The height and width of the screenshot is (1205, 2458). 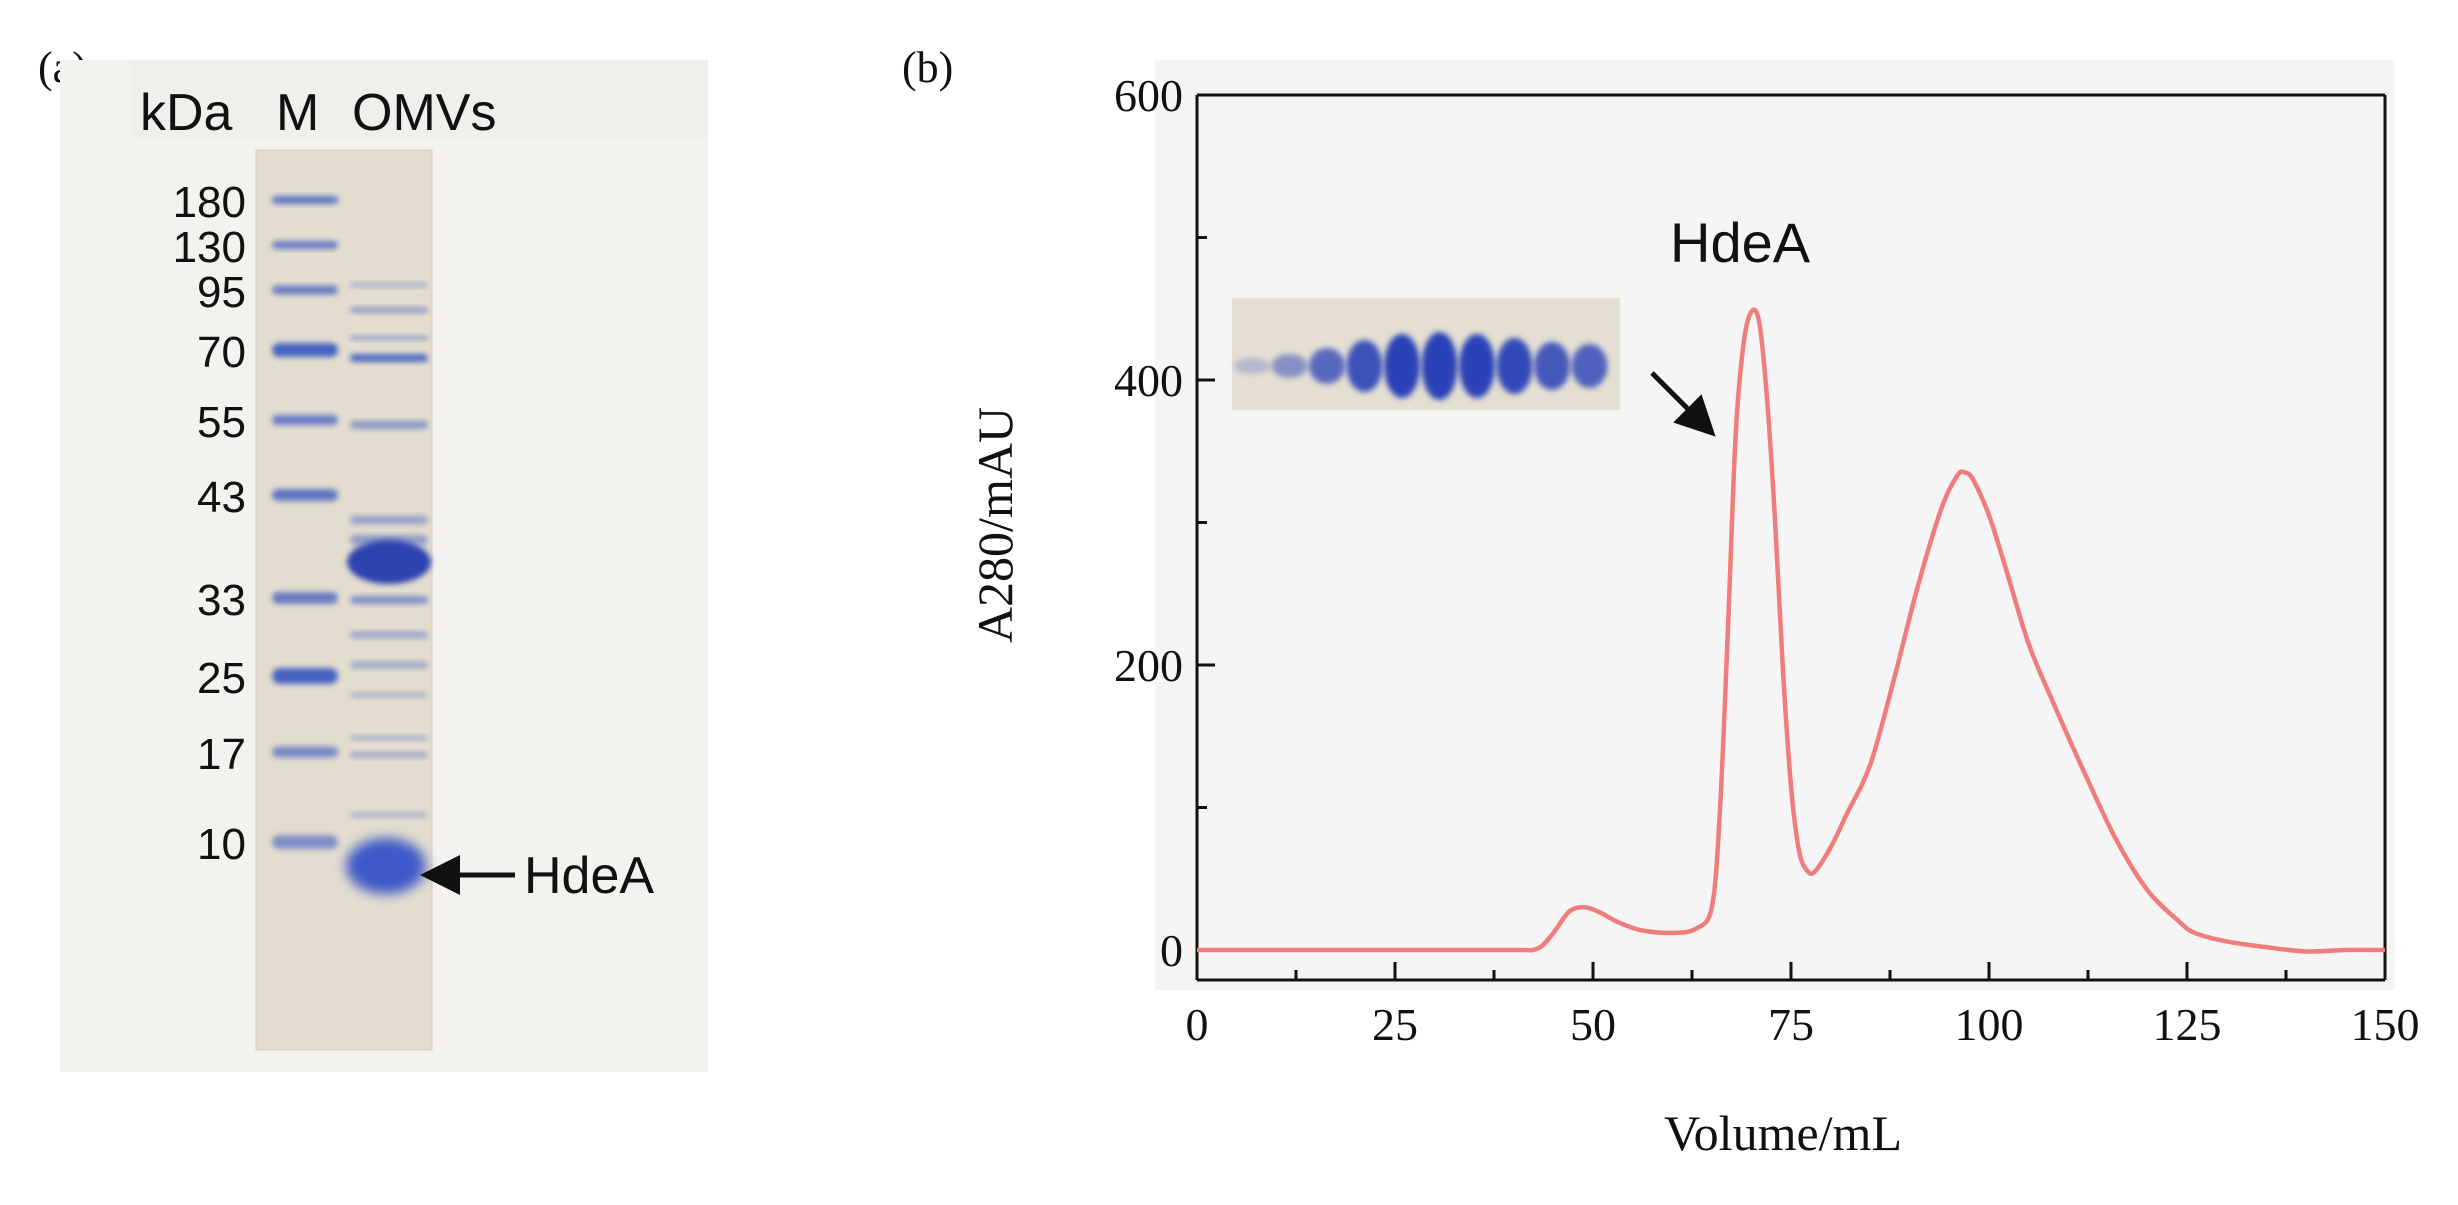 I want to click on marker-size-label: 130, so click(x=209, y=247).